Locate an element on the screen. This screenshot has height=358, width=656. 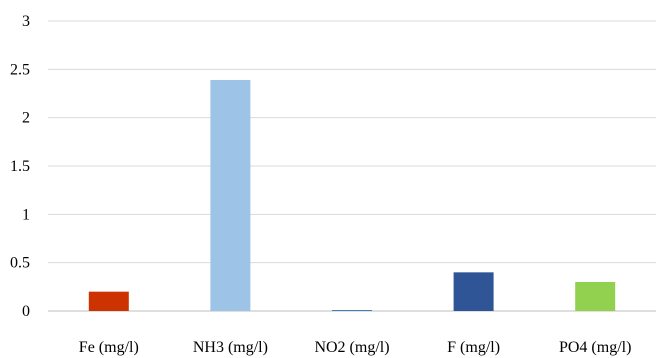
x-category-label: NO2 (mg/l) is located at coordinates (351, 347).